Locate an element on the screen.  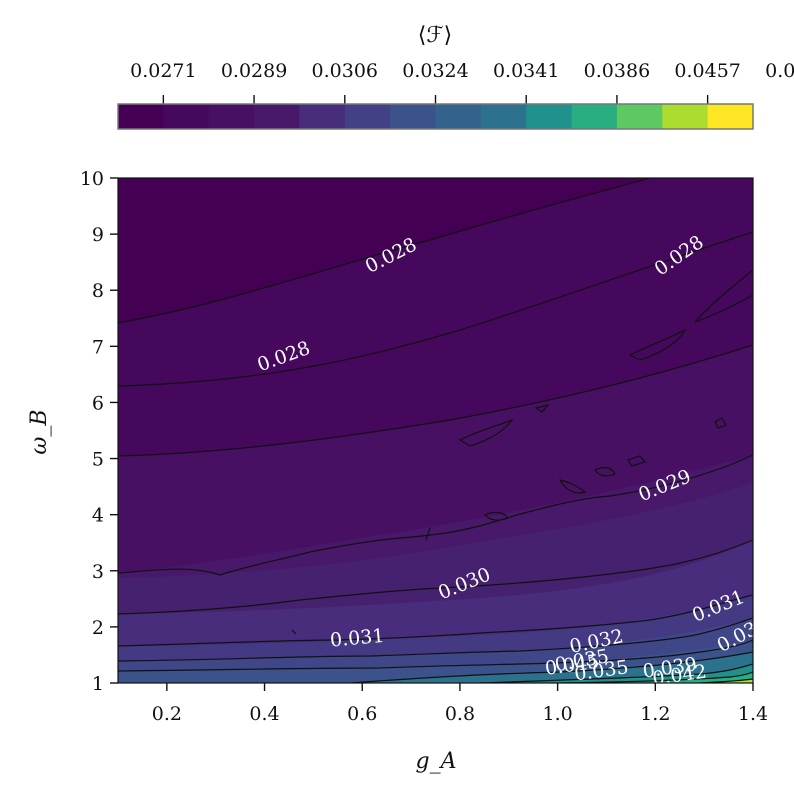
y-tick-label: 2 is located at coordinates (98, 628).